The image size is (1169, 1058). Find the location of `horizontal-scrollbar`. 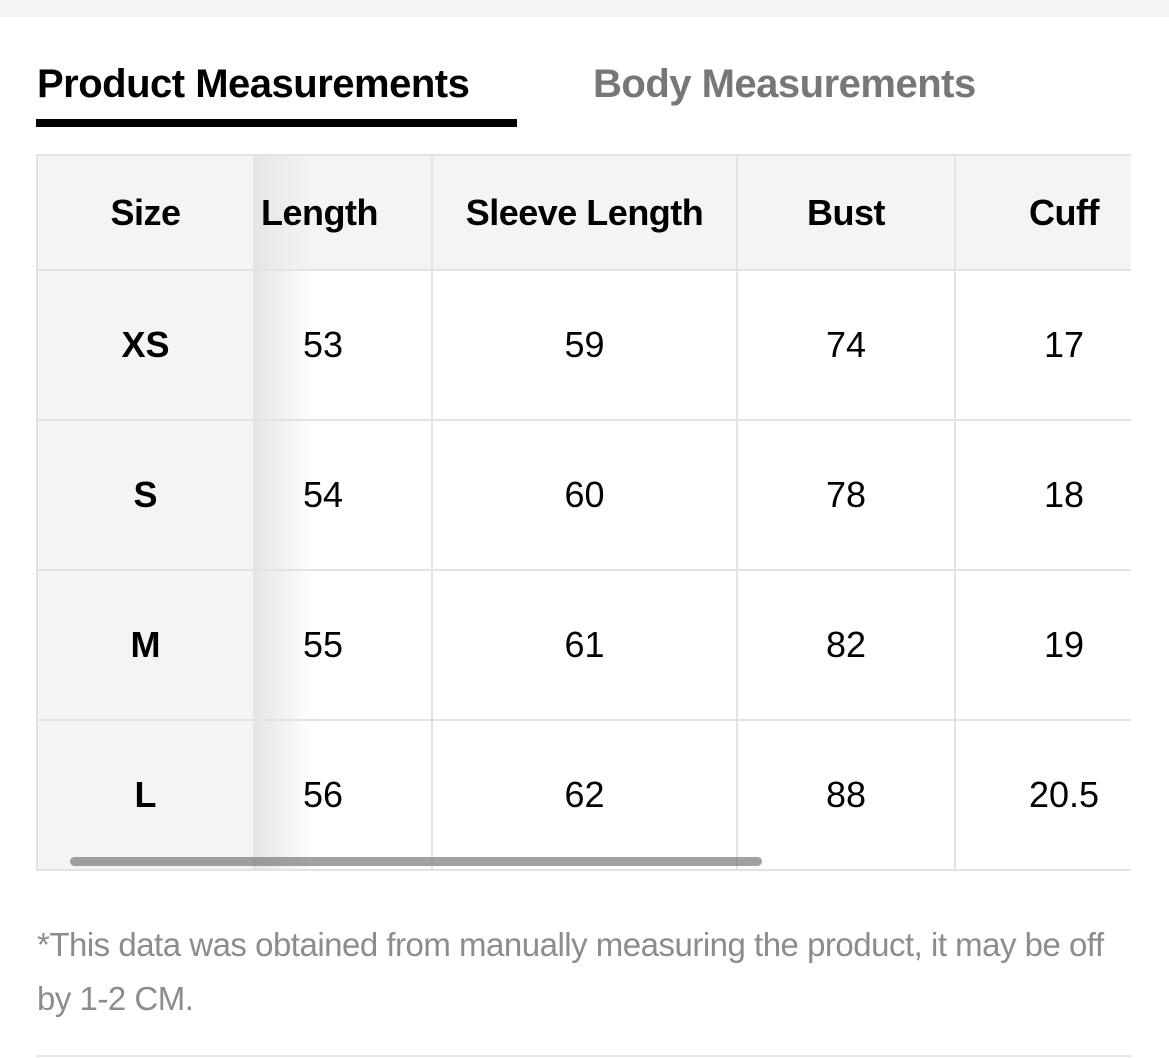

horizontal-scrollbar is located at coordinates (416, 861).